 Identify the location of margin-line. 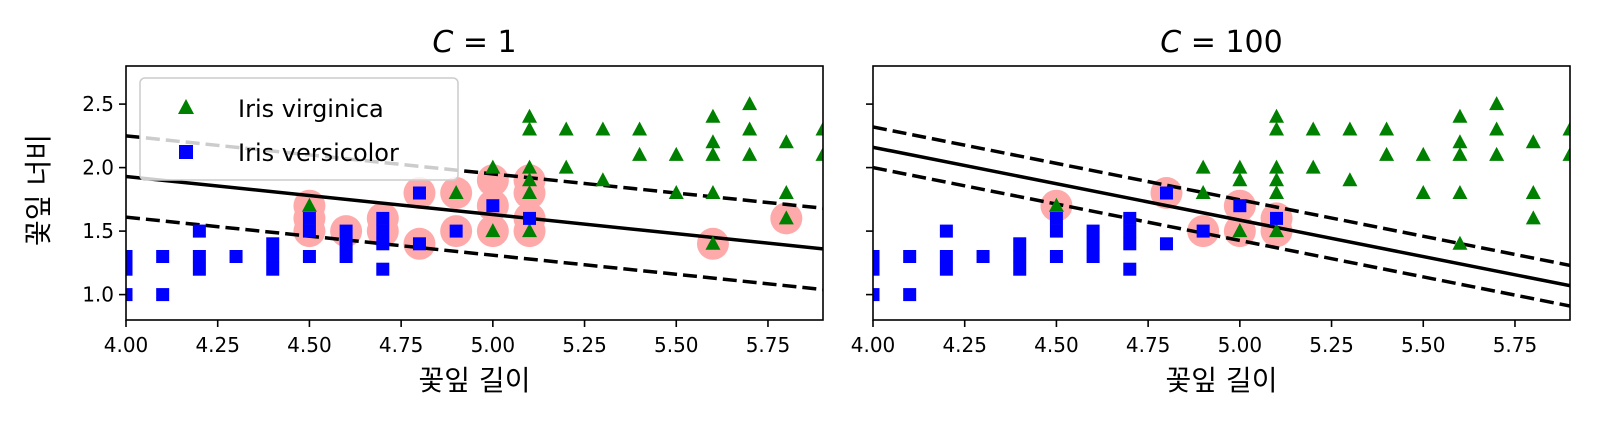
(474, 172).